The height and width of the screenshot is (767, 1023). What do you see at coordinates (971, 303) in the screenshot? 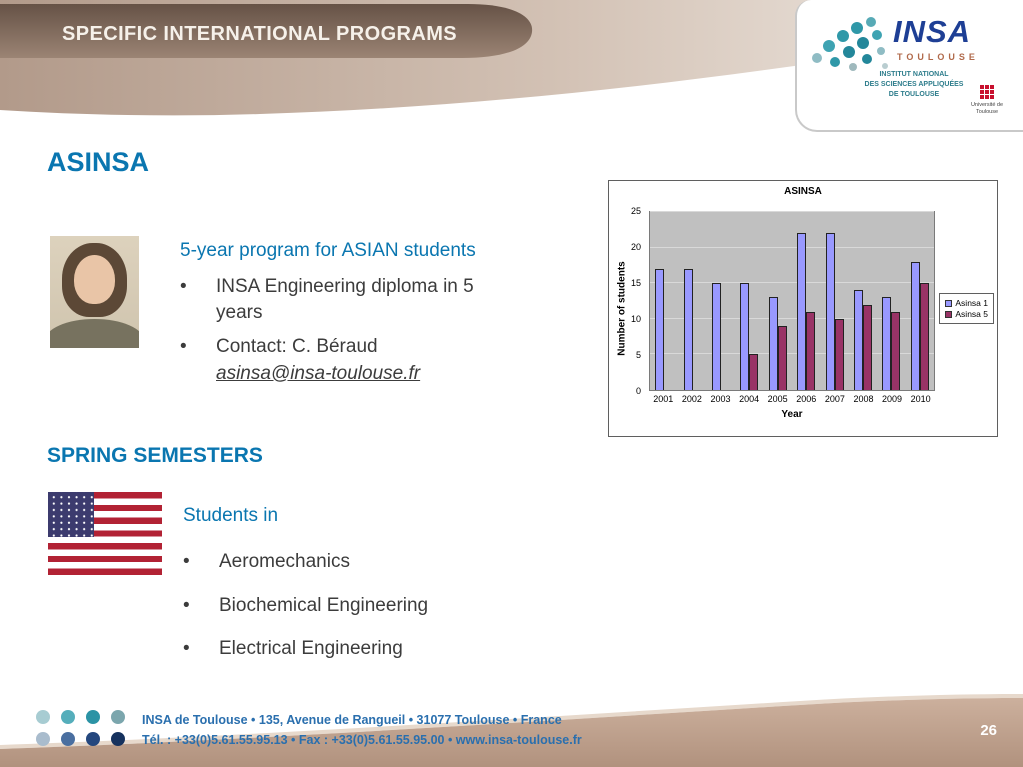
I see `chart-legend-label: Asinsa 1` at bounding box center [971, 303].